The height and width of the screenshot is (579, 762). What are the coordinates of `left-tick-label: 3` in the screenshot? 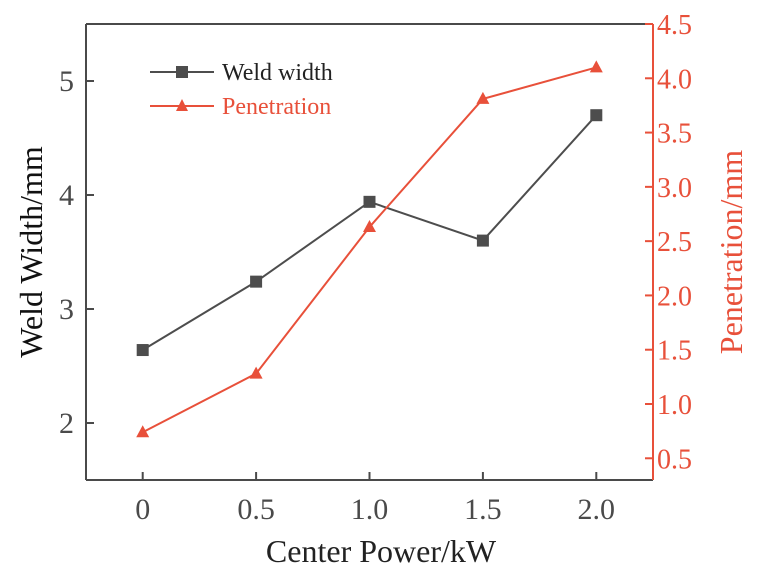 It's located at (66, 309).